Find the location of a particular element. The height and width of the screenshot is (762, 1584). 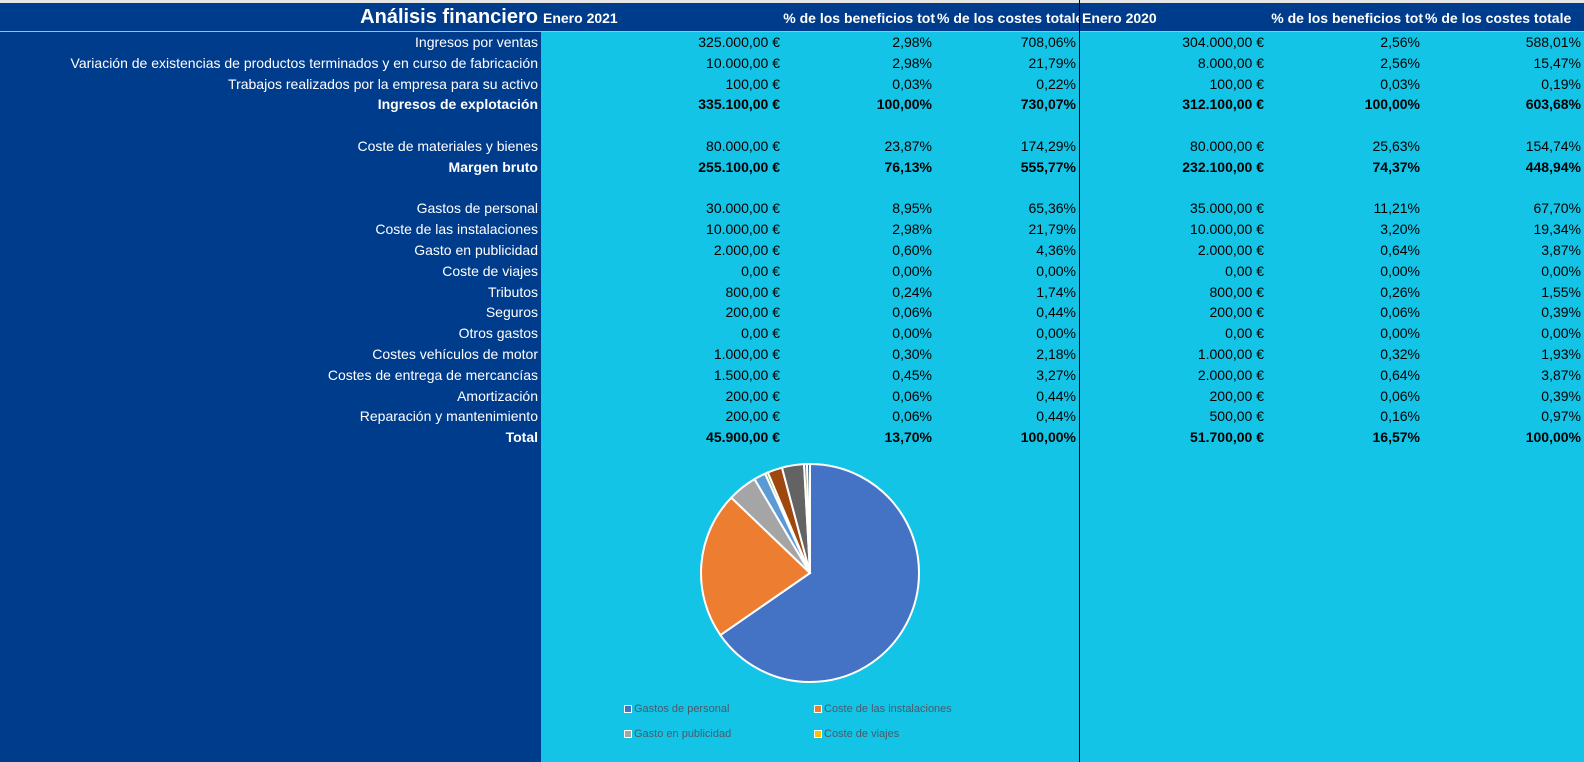

row-label: Seguros is located at coordinates (511, 312).